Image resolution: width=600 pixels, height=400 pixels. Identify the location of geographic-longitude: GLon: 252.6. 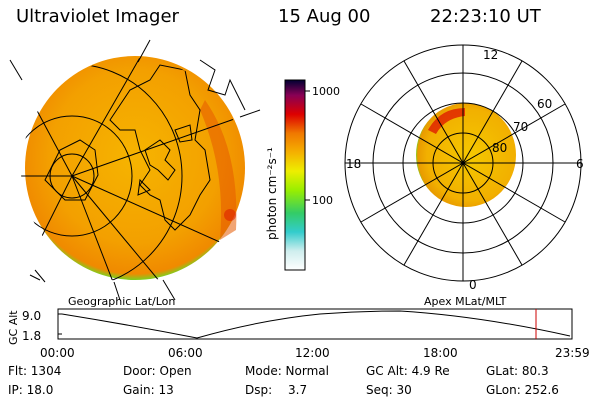
(522, 390).